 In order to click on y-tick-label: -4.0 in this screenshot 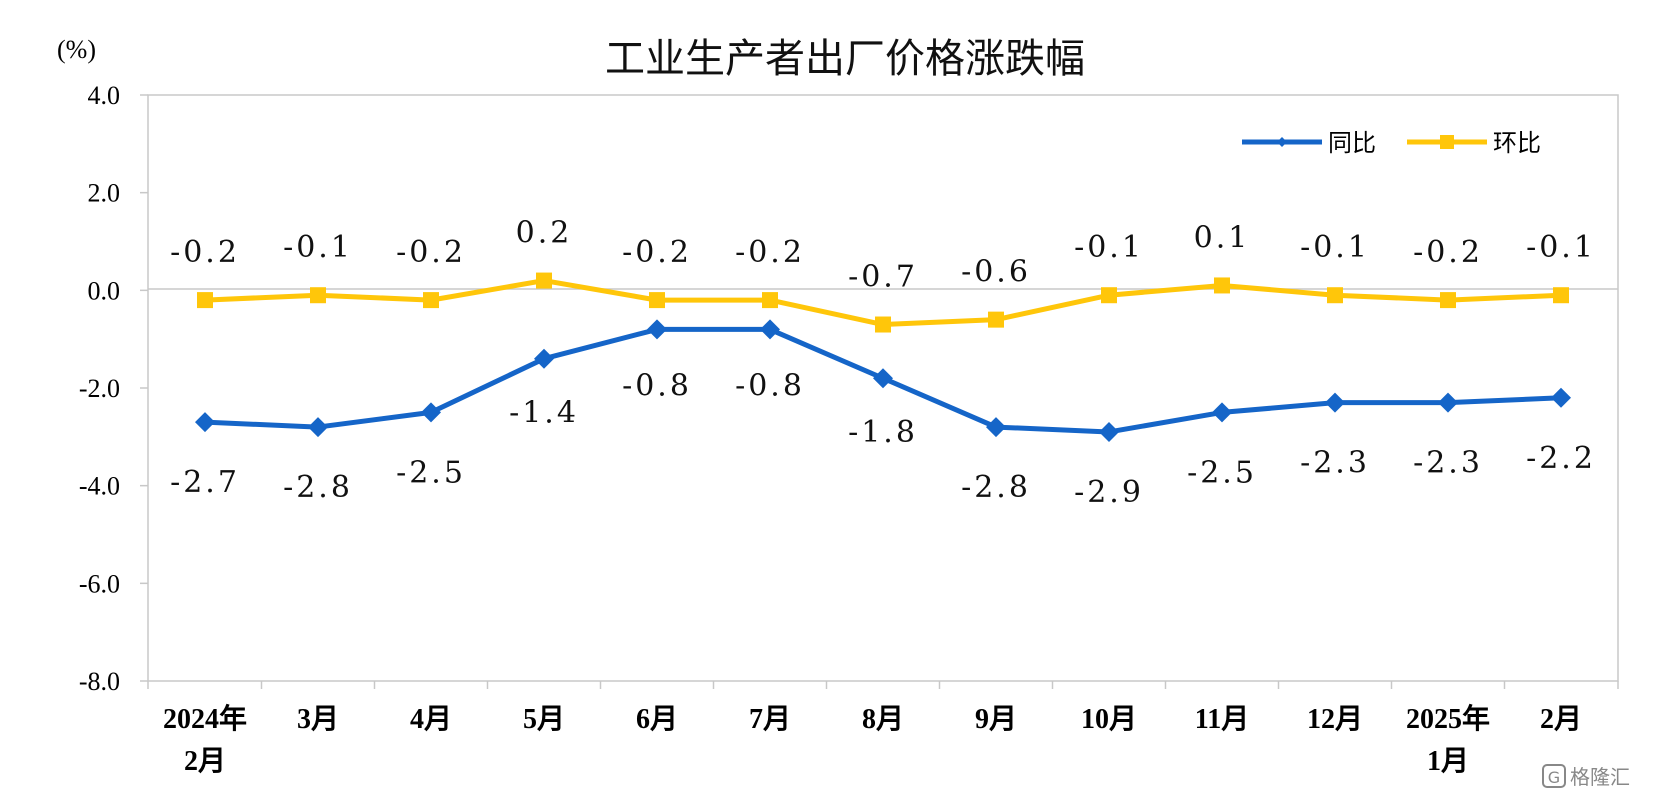, I will do `click(99, 486)`.